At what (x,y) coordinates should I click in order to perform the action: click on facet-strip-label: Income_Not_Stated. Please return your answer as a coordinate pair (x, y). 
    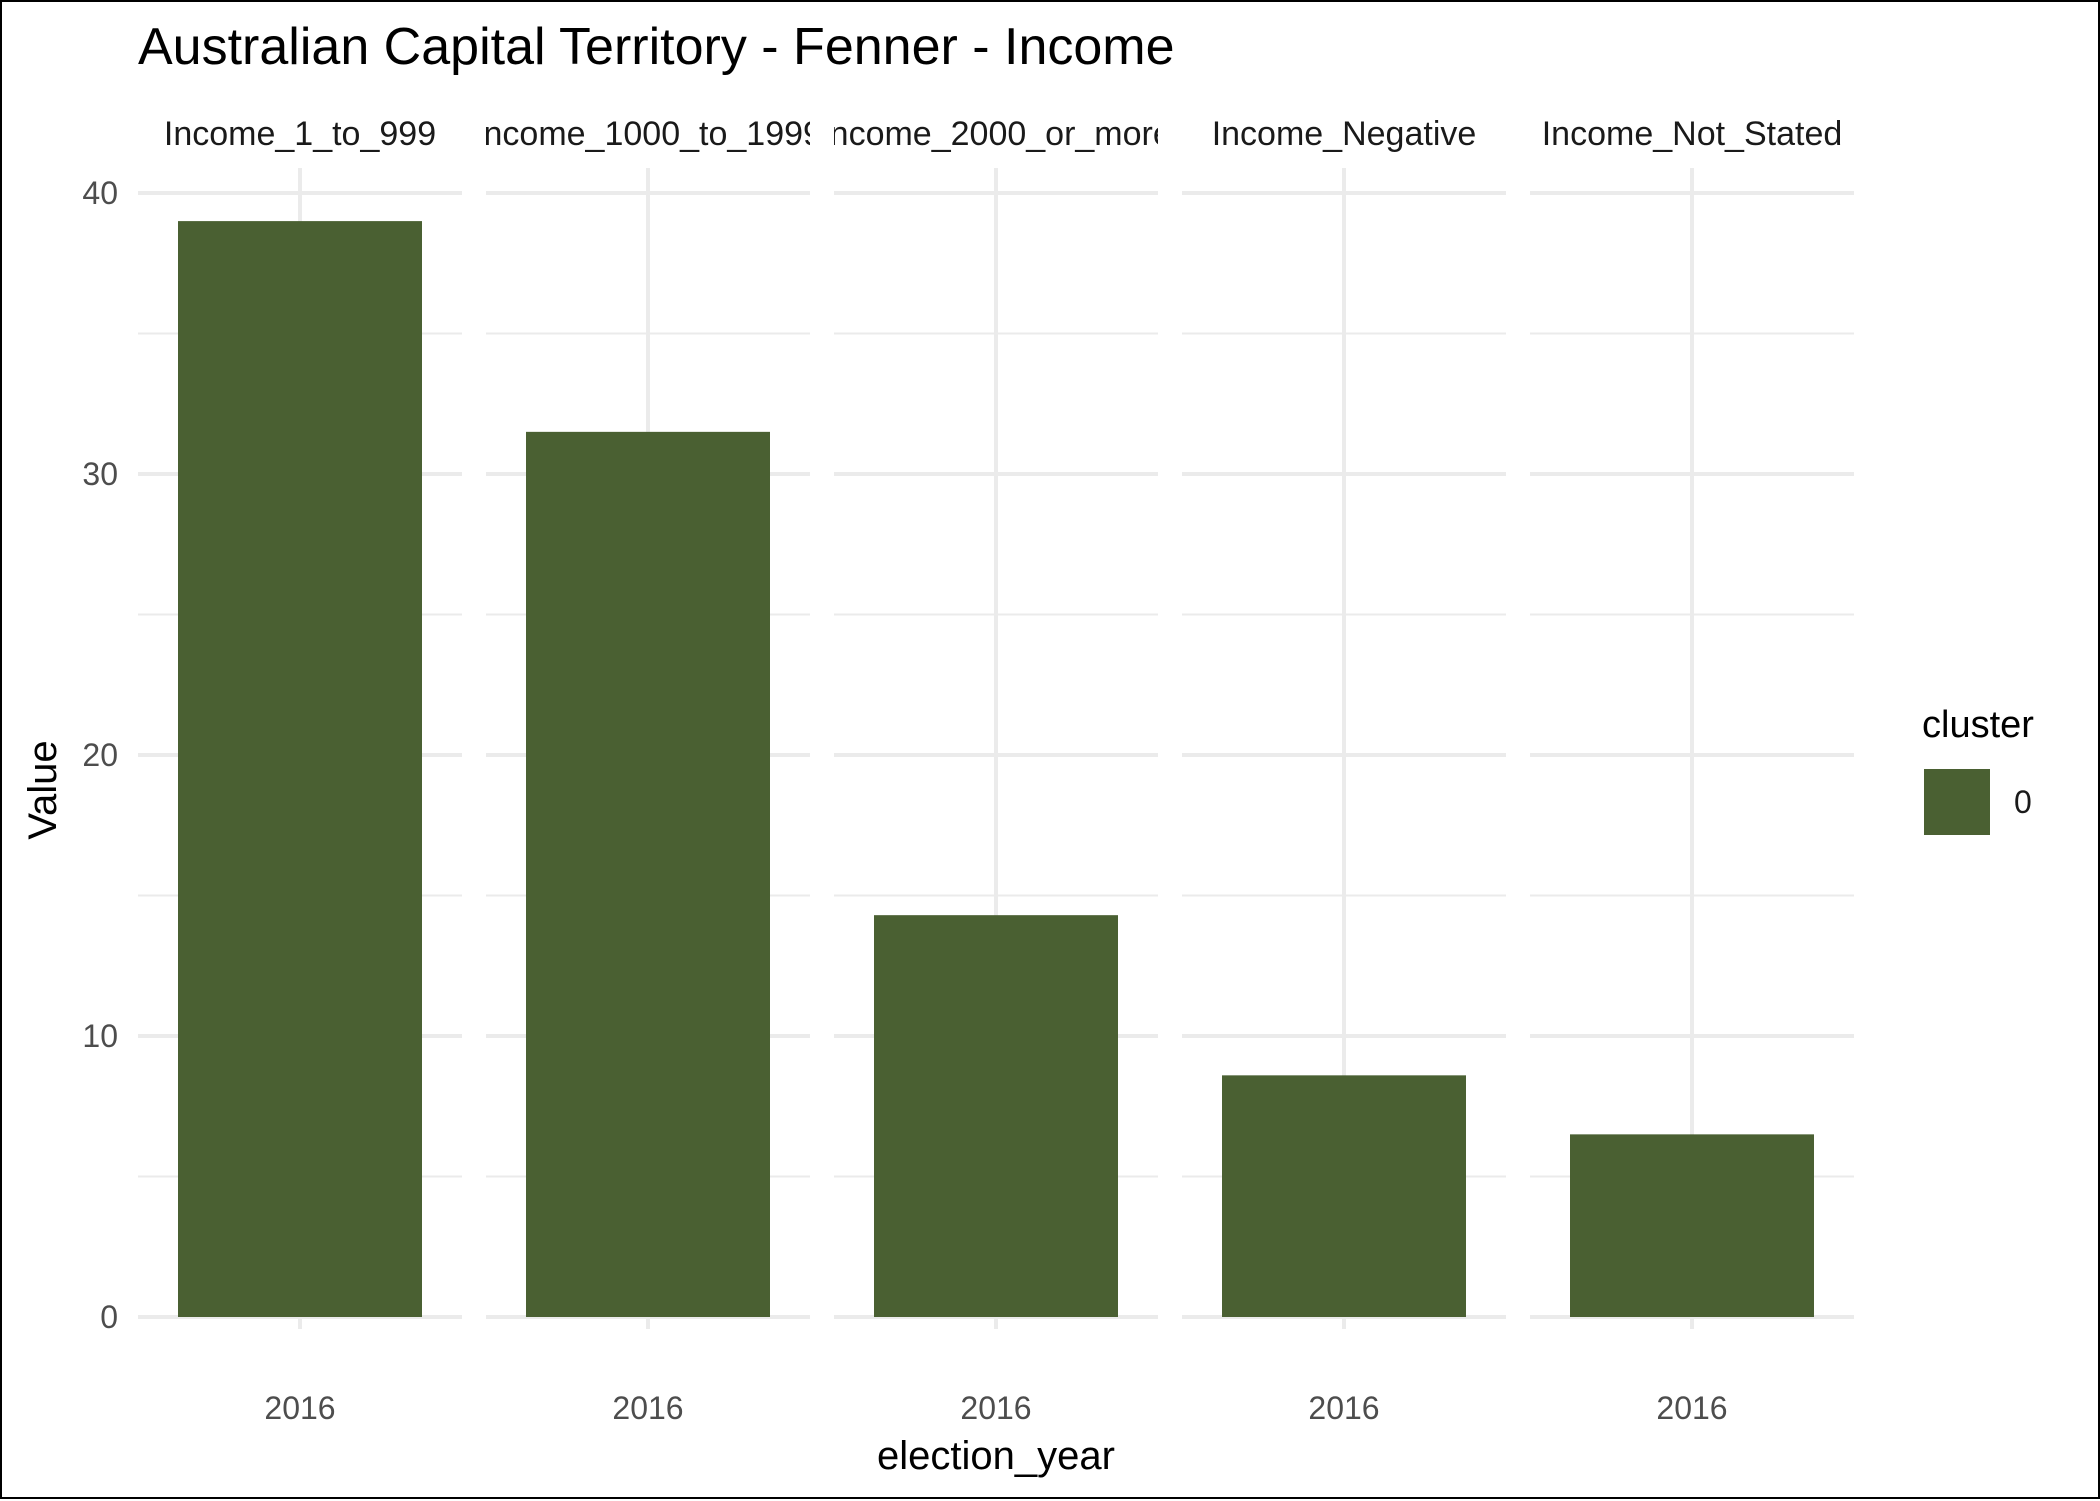
    Looking at the image, I should click on (1692, 134).